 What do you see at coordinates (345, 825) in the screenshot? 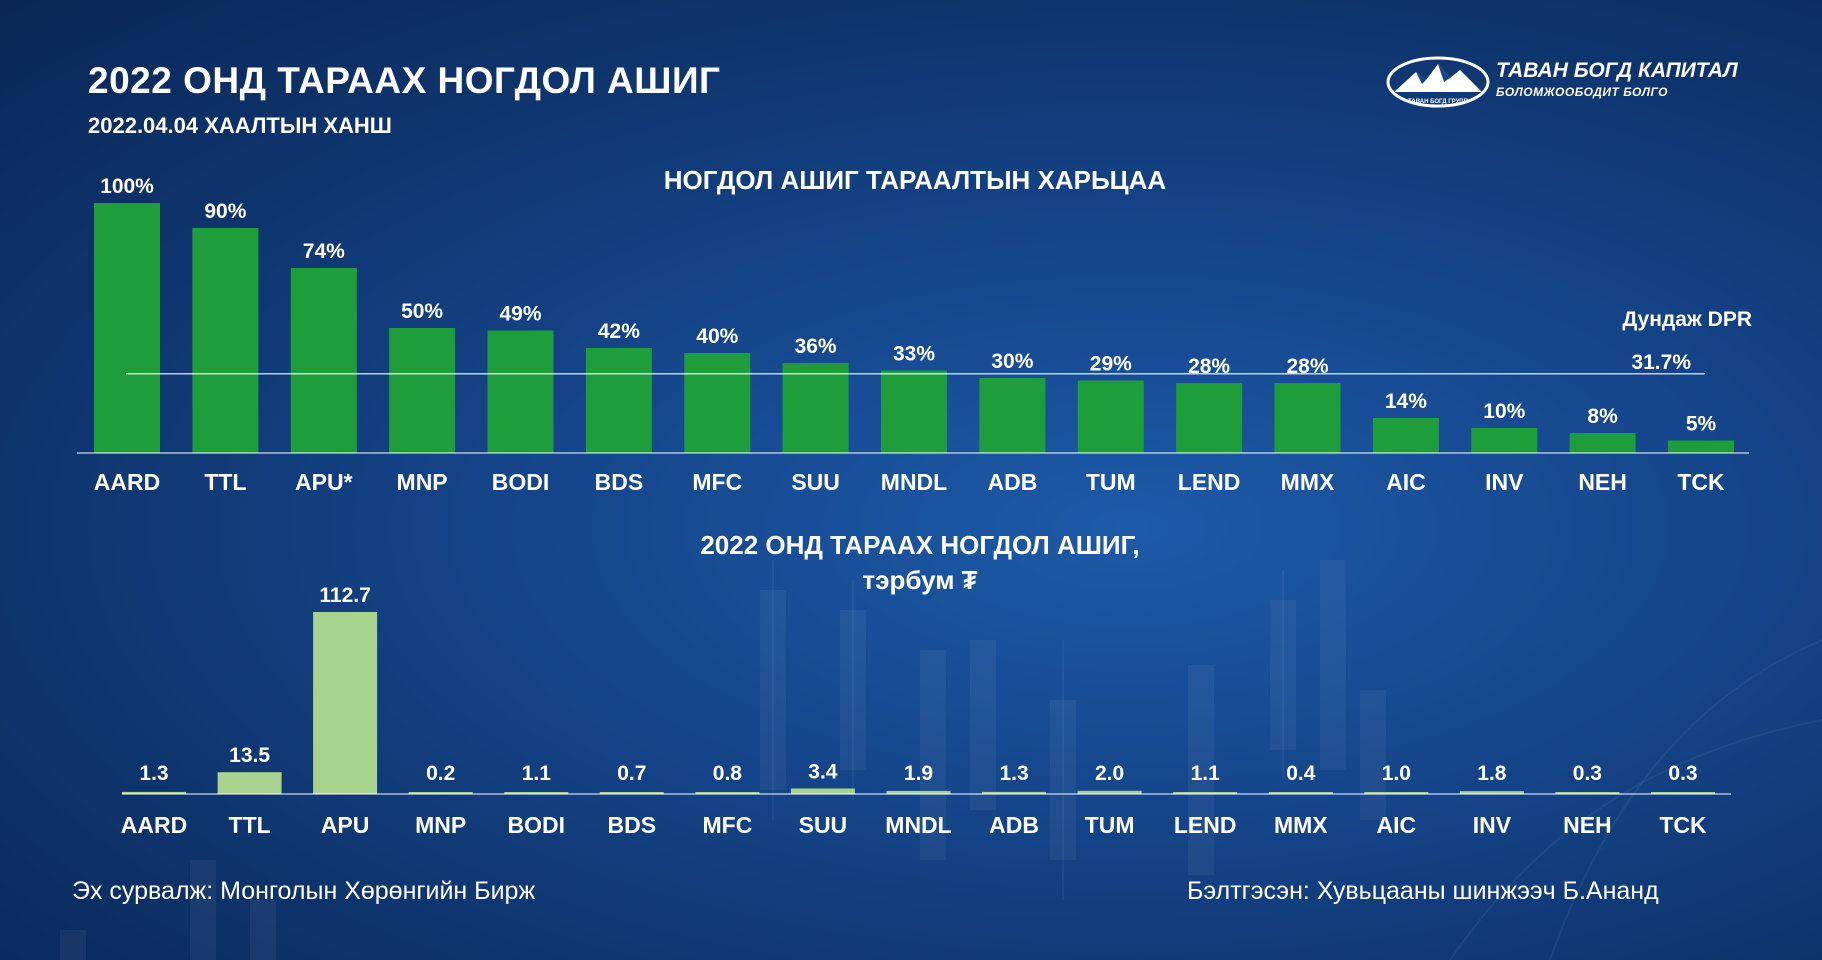
I see `category-label: APU` at bounding box center [345, 825].